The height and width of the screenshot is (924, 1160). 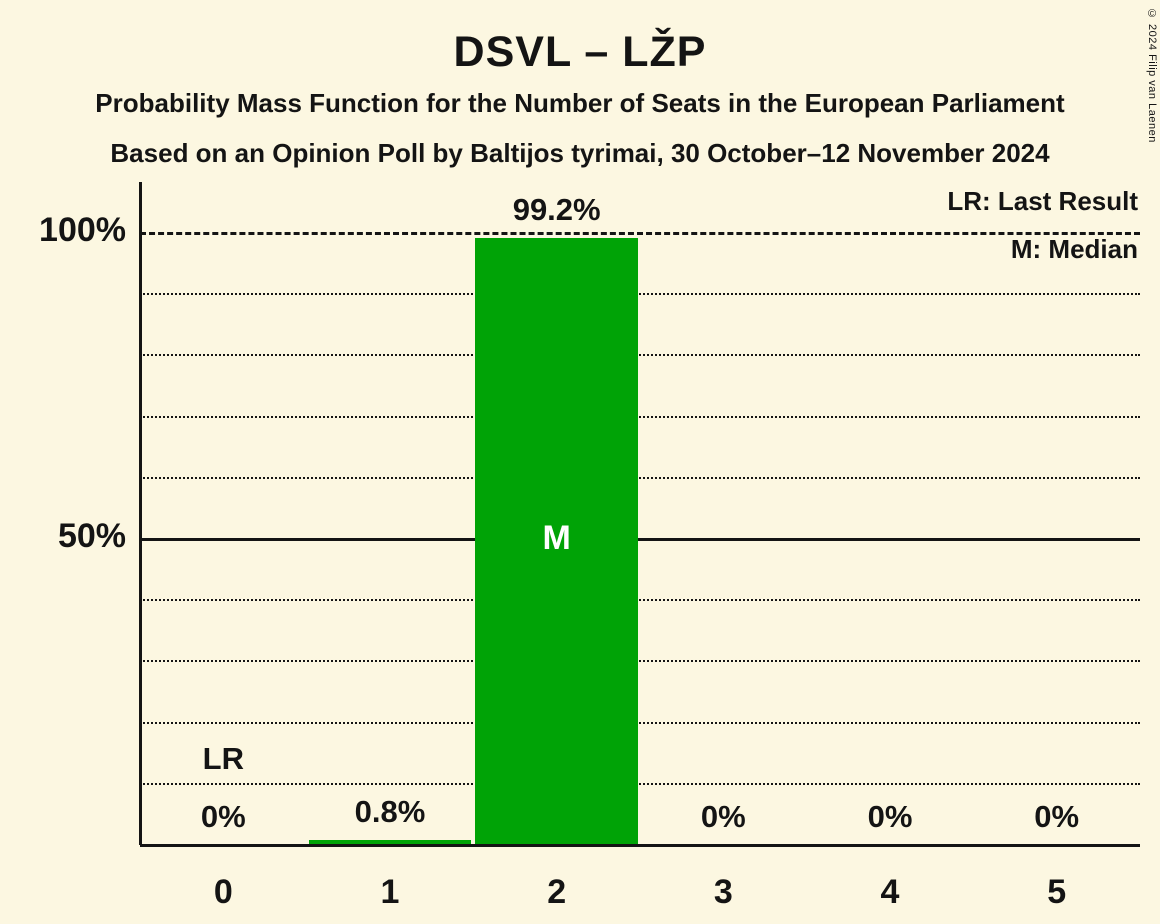 I want to click on x-axis-tick-label: 3, so click(x=723, y=892).